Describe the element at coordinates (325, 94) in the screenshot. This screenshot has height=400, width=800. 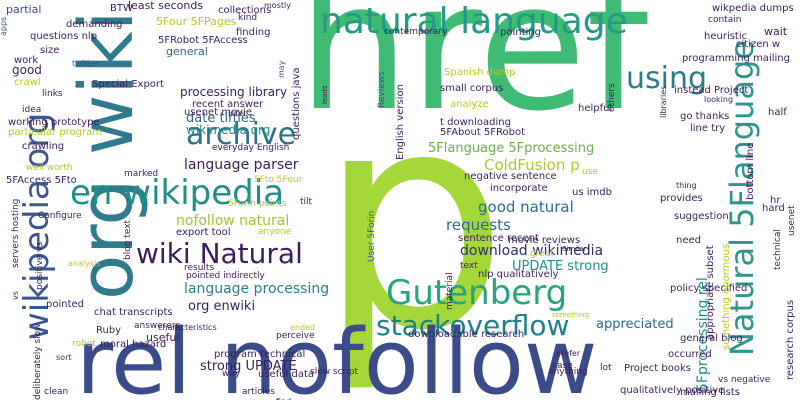
I see `word-leads: leads` at that location.